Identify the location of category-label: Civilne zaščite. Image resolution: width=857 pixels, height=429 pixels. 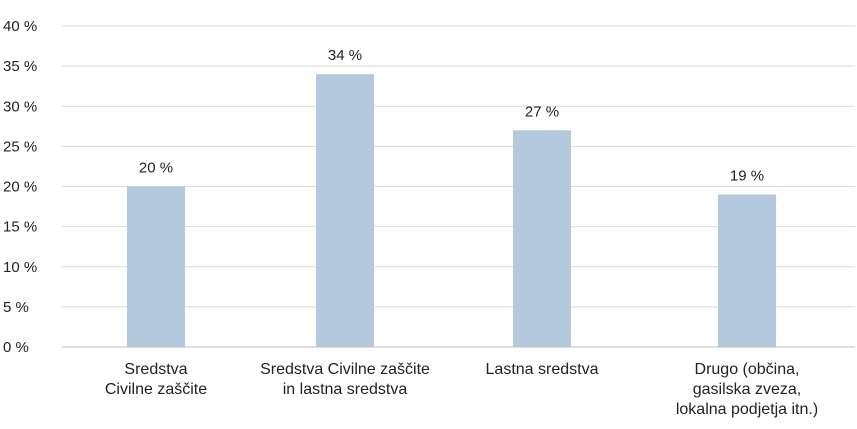
(156, 389).